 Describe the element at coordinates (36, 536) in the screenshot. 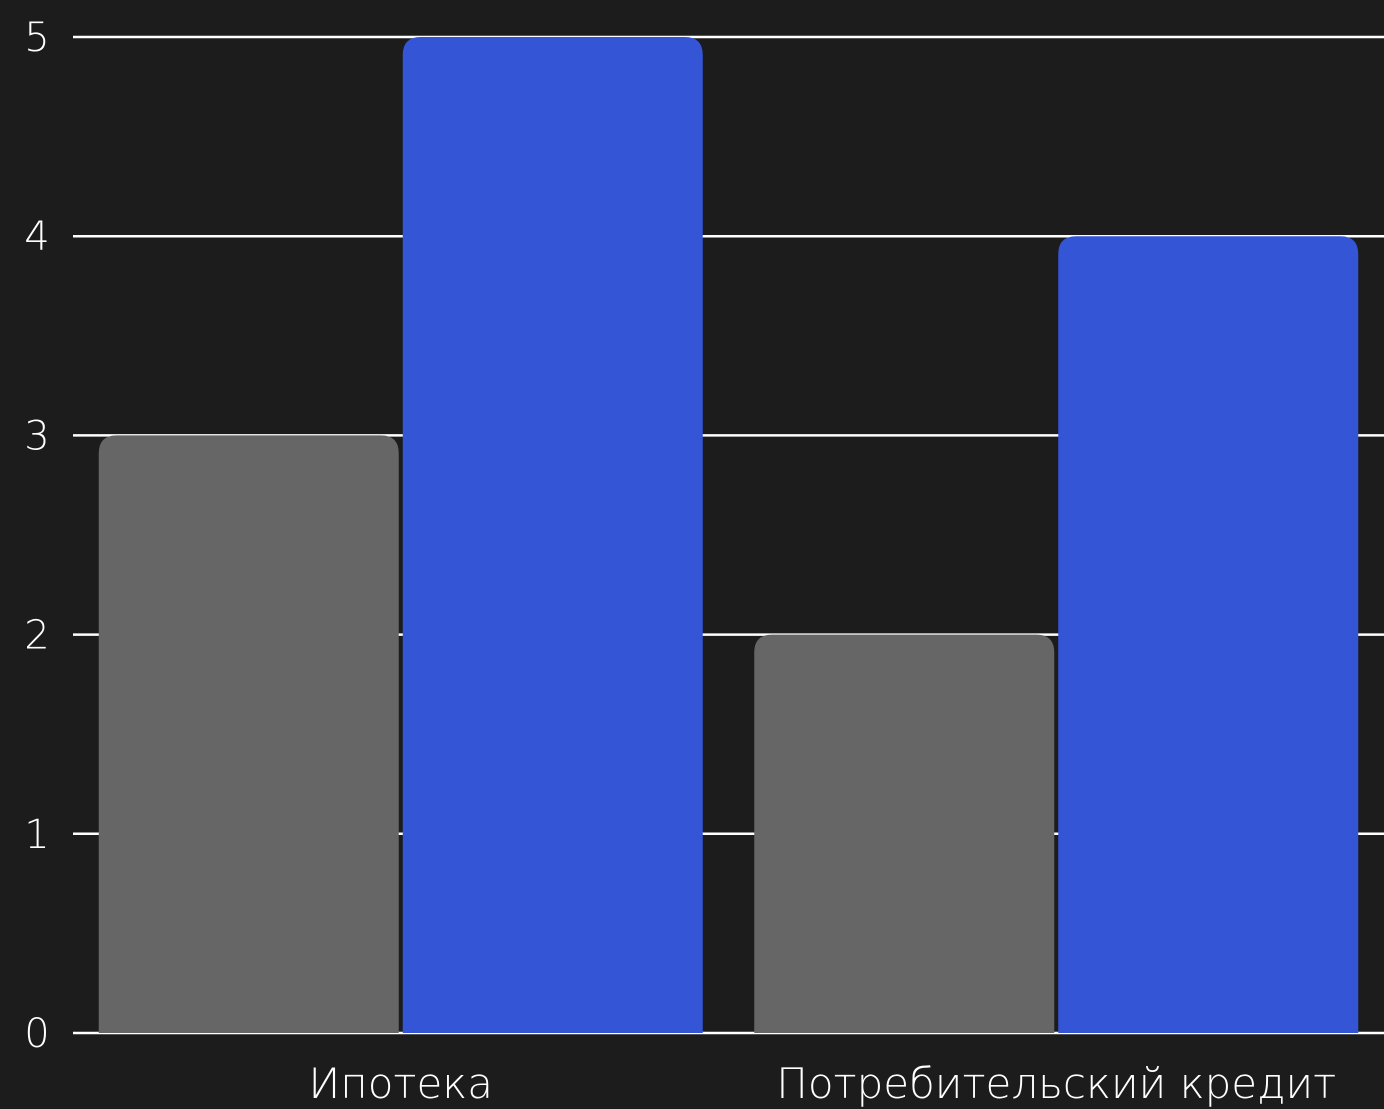

I see `y-axis-ticks: 0 1 2 3 4 5` at that location.